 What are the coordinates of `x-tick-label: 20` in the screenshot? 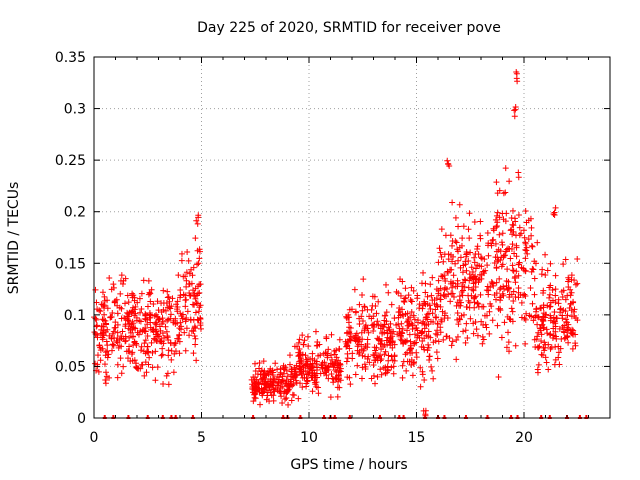 It's located at (524, 438).